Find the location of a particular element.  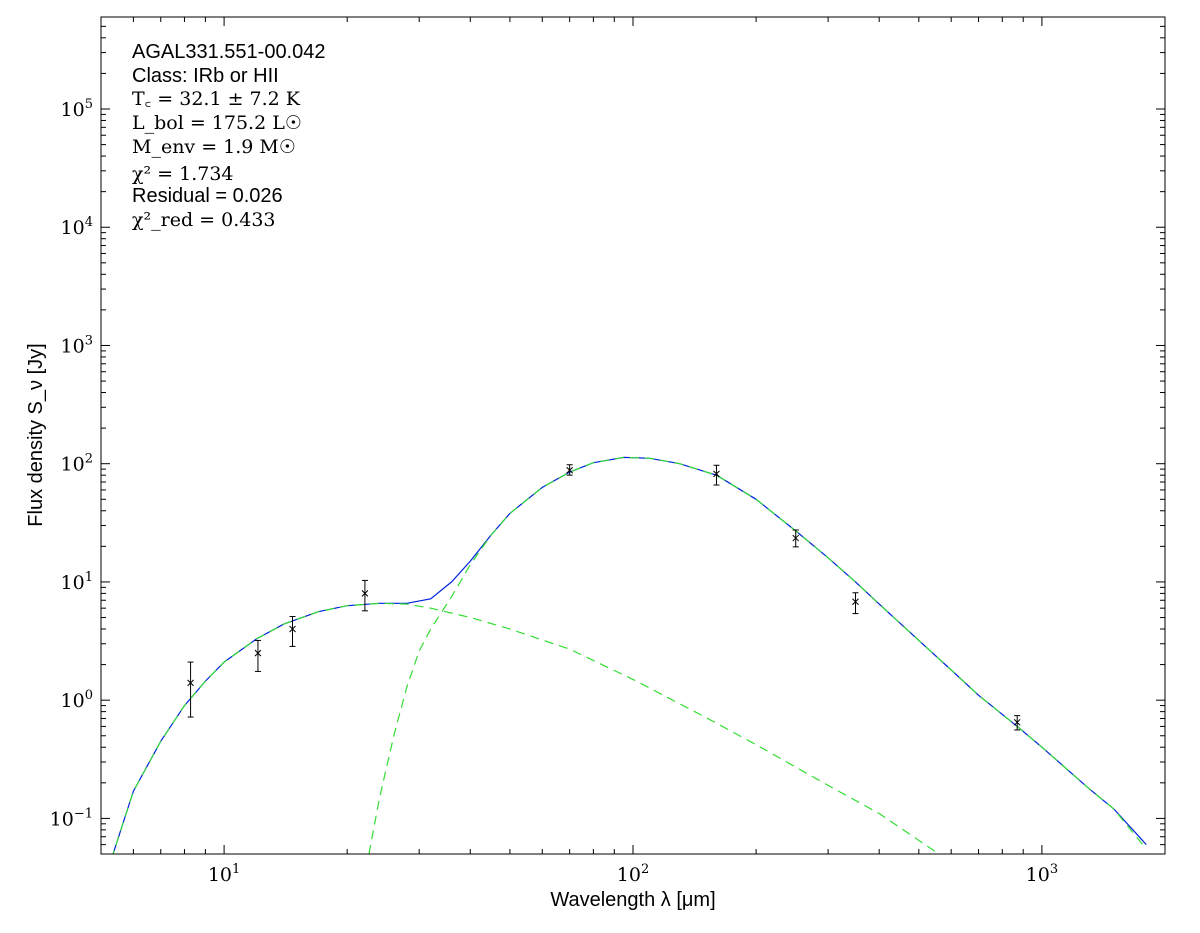

x-tick-label: 103 is located at coordinates (1042, 874).